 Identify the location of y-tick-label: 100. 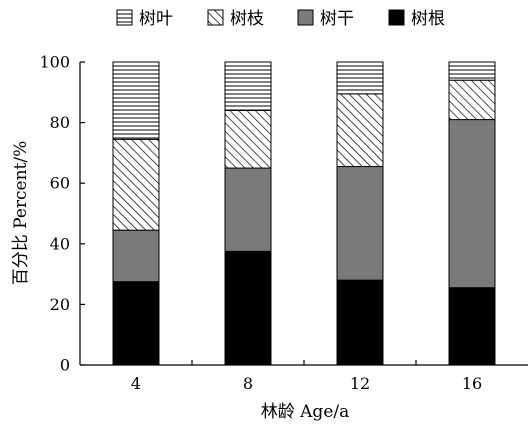
(54, 62).